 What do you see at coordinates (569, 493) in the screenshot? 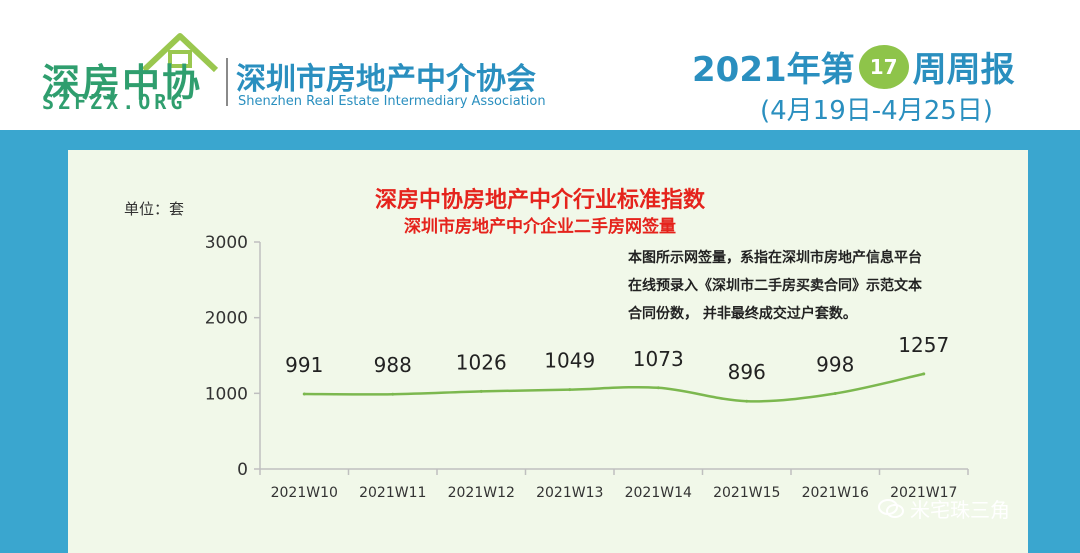
I see `x-tick-label: 2021W13` at bounding box center [569, 493].